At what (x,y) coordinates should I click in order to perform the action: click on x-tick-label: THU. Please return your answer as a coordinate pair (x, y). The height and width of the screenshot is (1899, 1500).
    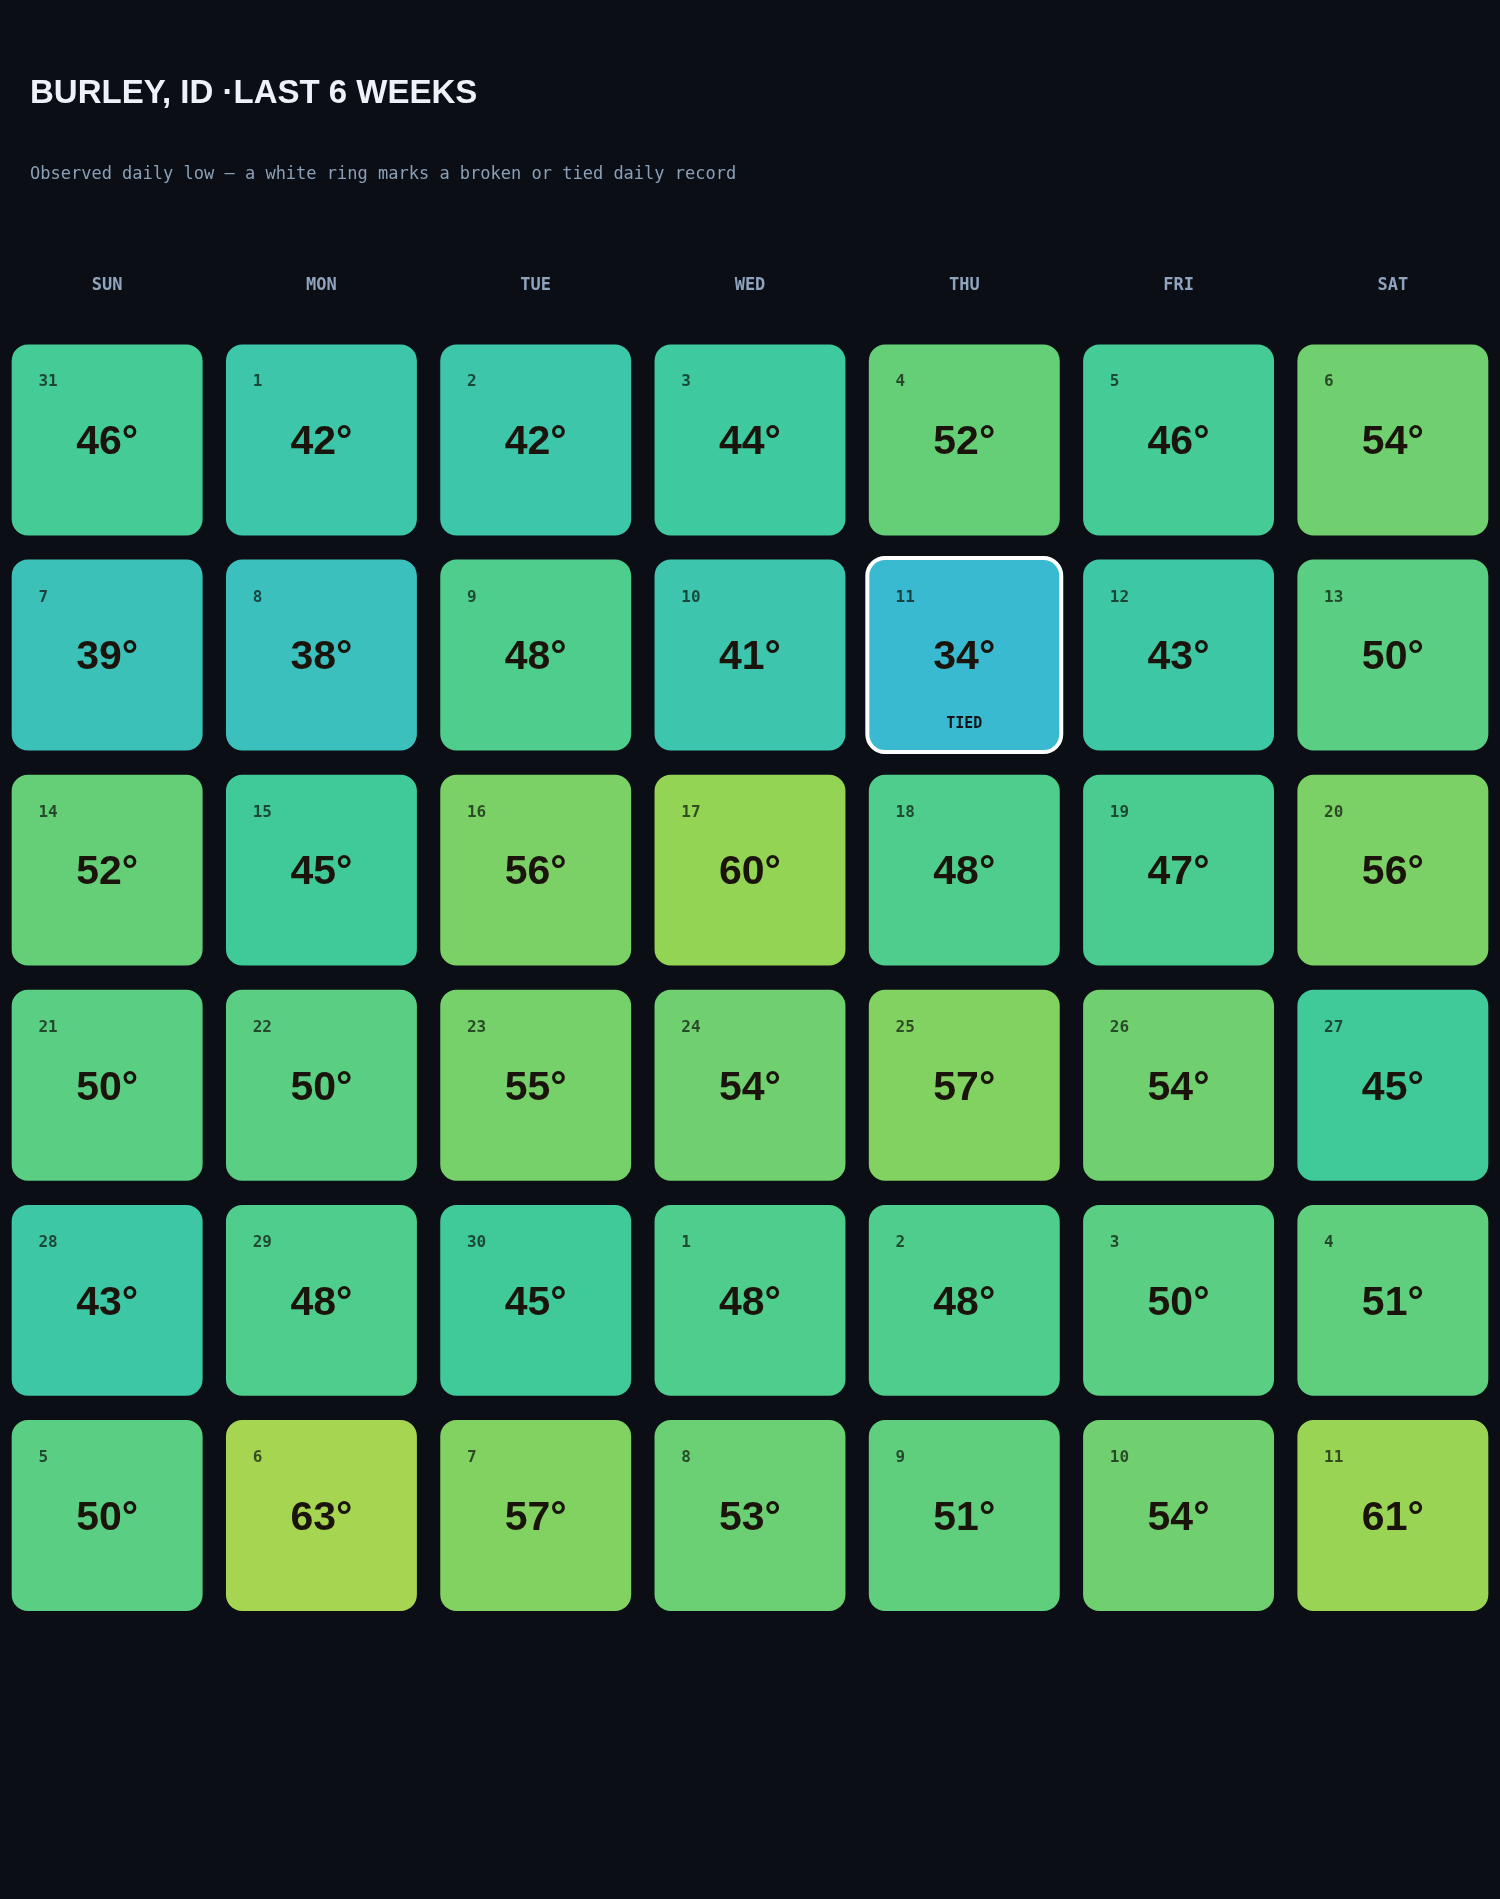
    Looking at the image, I should click on (964, 283).